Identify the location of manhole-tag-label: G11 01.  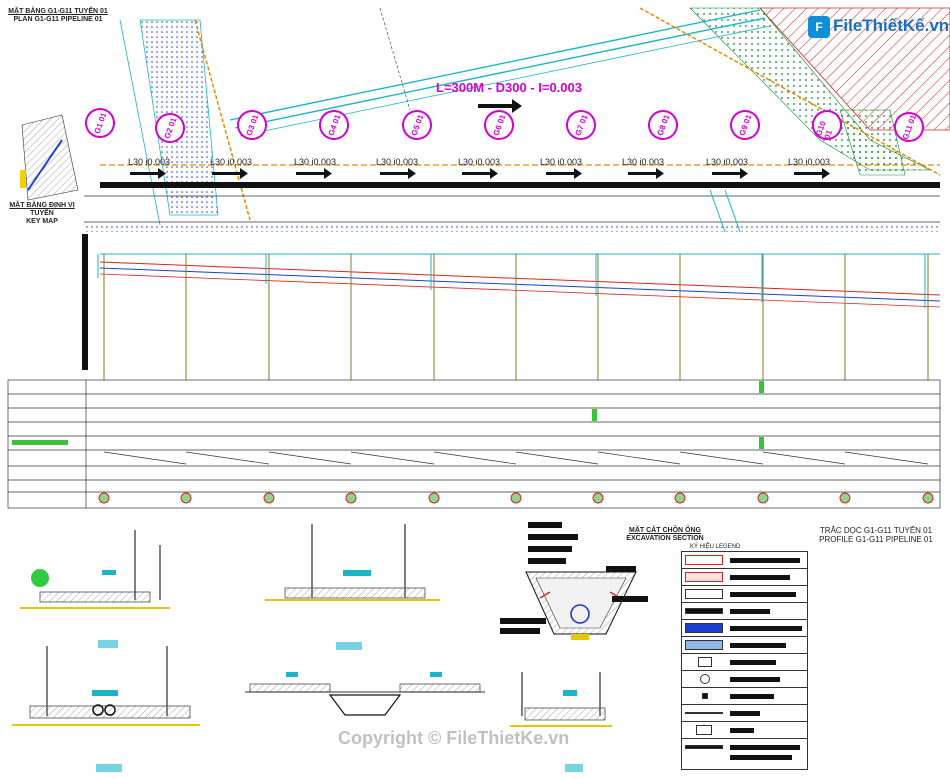
(909, 127).